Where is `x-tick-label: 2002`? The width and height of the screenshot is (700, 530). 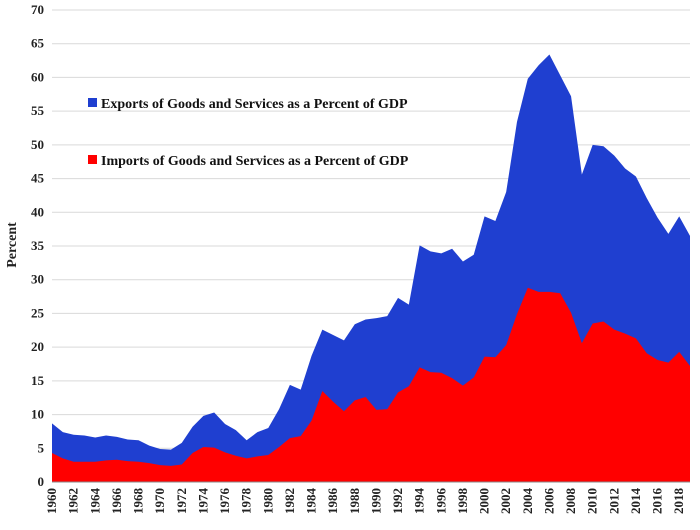
x-tick-label: 2002 is located at coordinates (505, 501).